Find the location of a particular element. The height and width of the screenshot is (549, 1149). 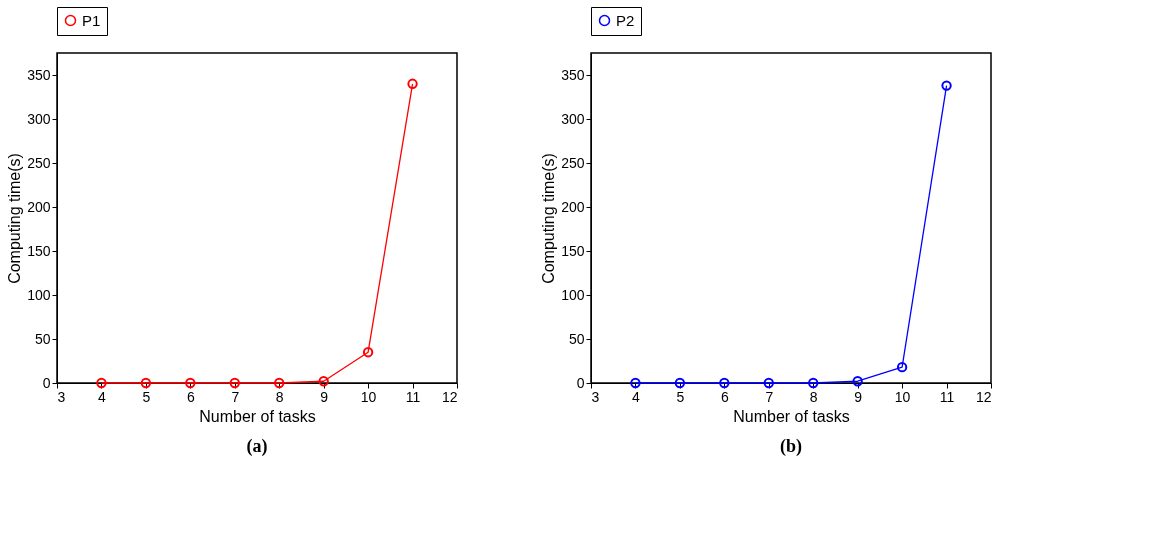

text: (a) is located at coordinates (257, 446).